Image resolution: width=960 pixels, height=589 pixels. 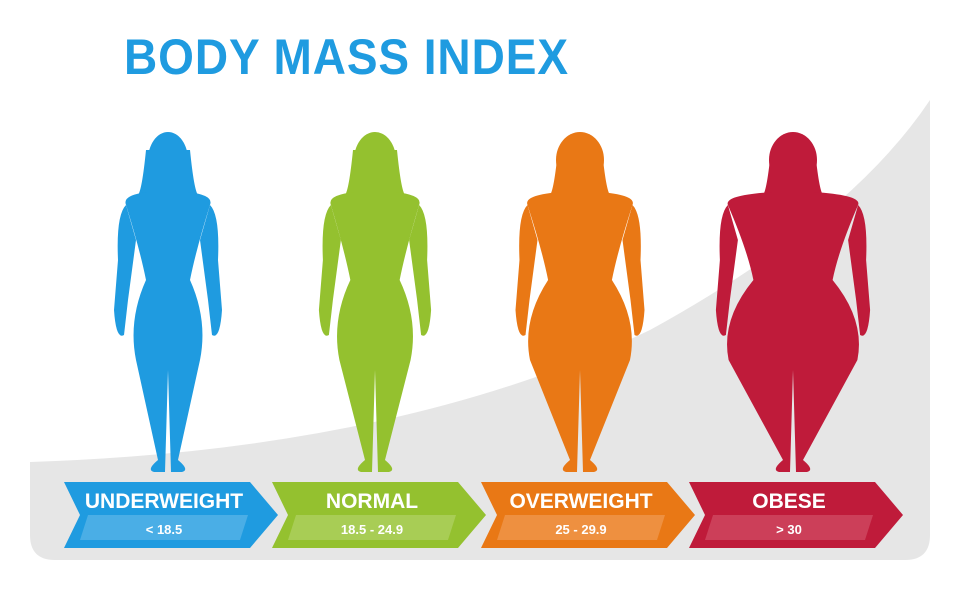 What do you see at coordinates (580, 302) in the screenshot?
I see `silhouette-overweight` at bounding box center [580, 302].